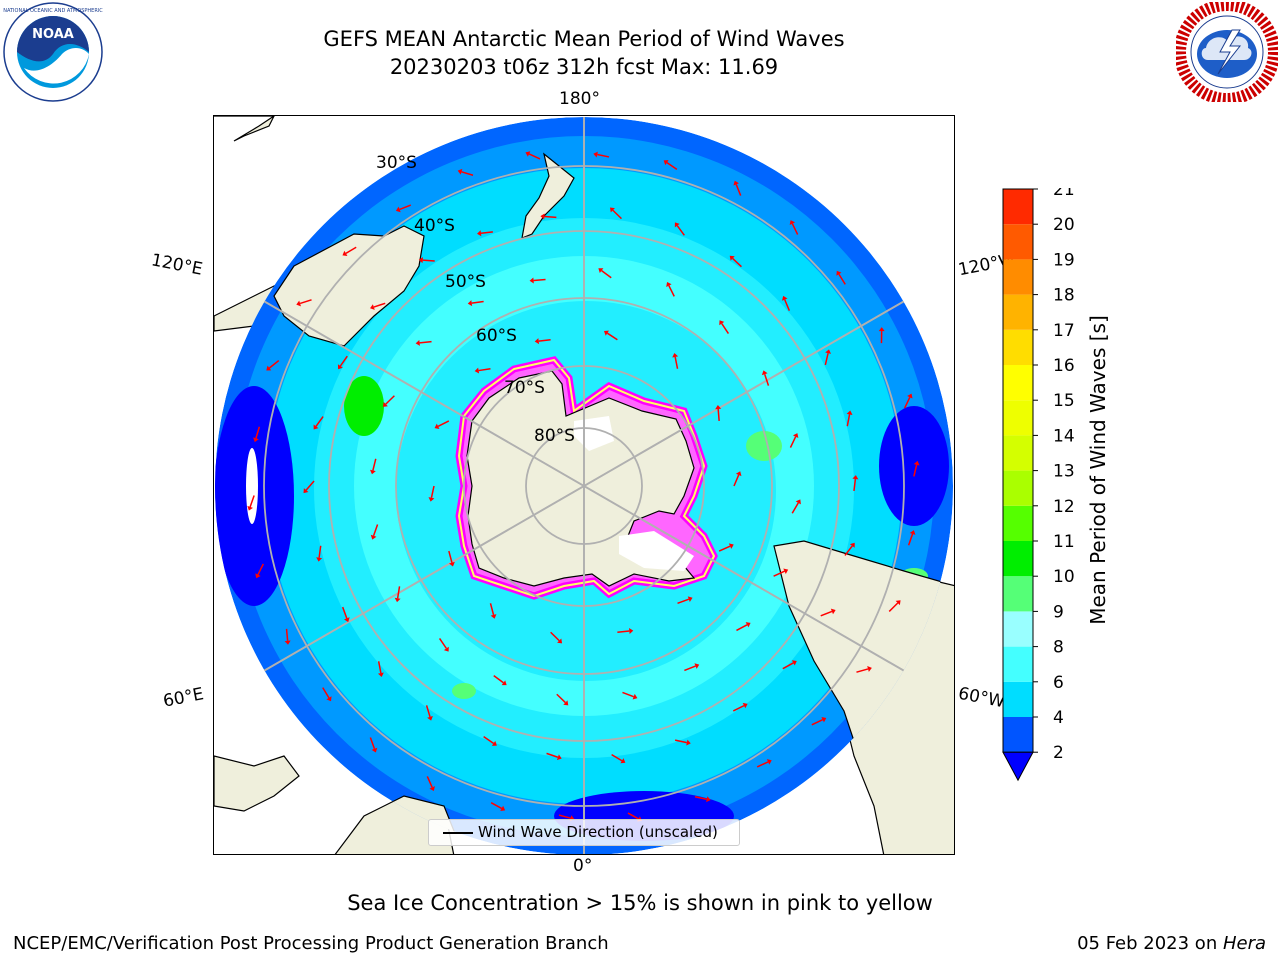  What do you see at coordinates (1018, 766) in the screenshot?
I see `colorbar-extend` at bounding box center [1018, 766].